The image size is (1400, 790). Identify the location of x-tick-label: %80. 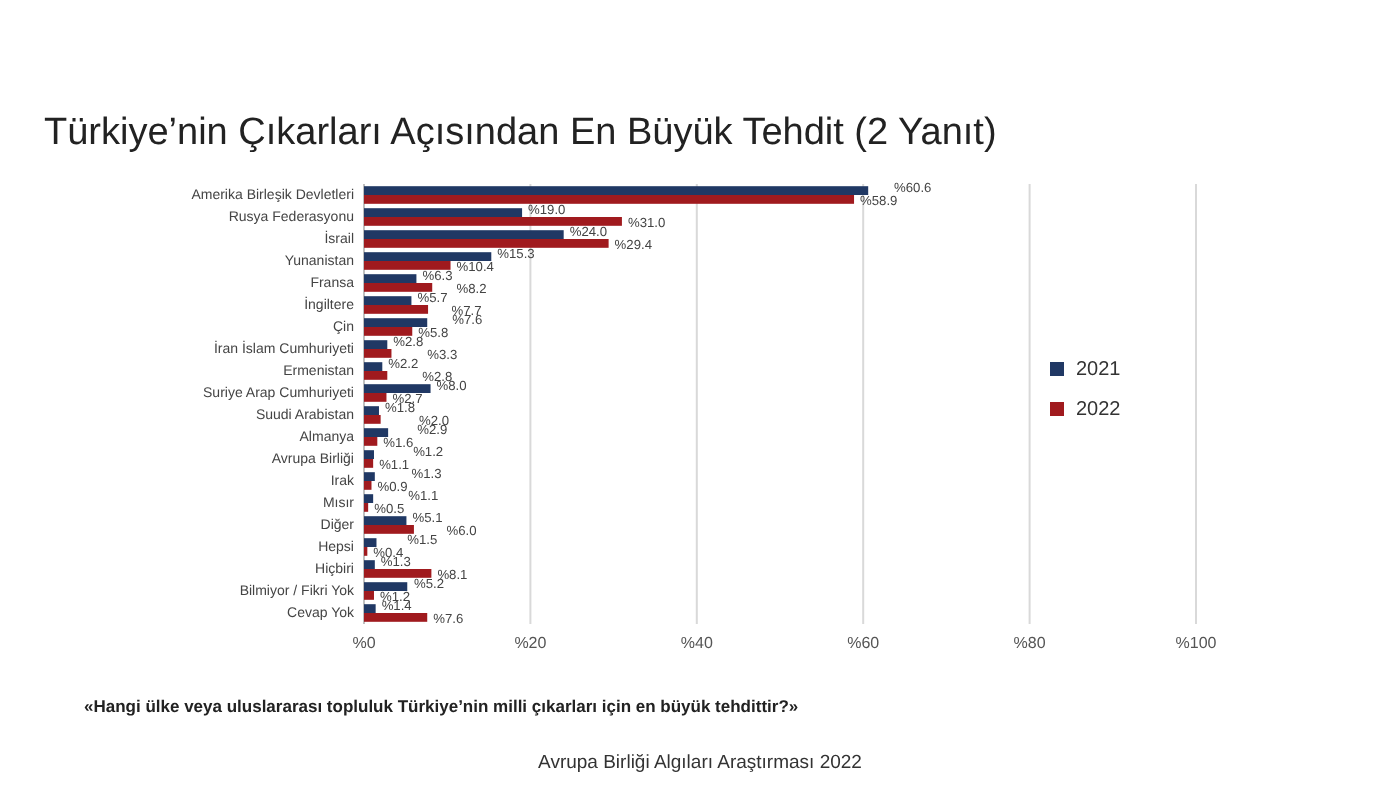
(1030, 643).